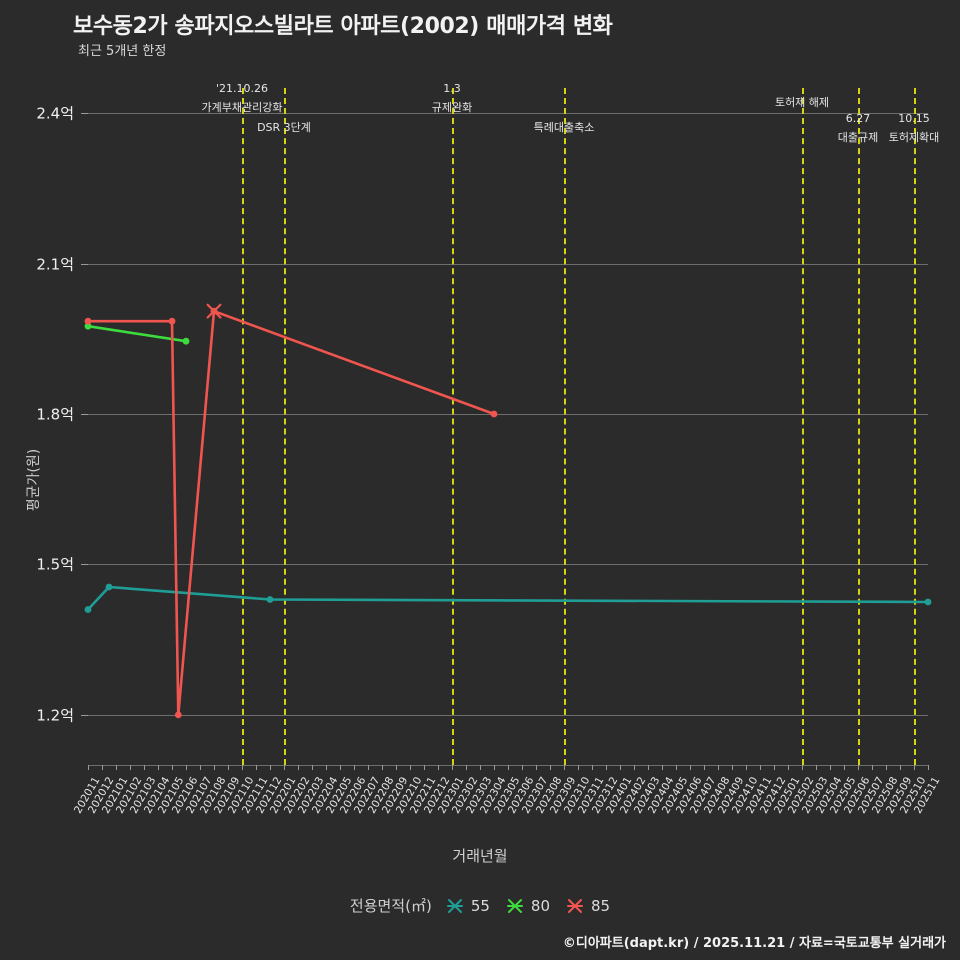  I want to click on chart-subtitle: 최근 5개년 한정, so click(122, 51).